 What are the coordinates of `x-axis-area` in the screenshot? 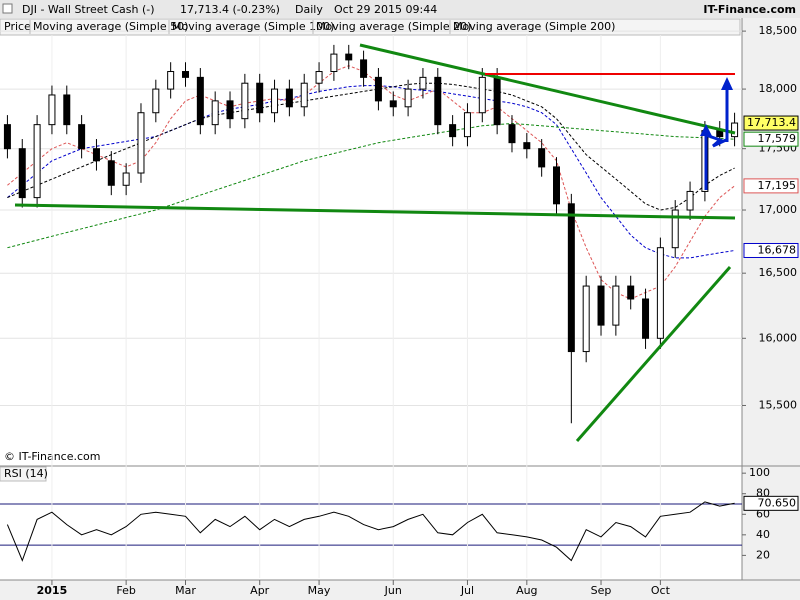 It's located at (400, 590).